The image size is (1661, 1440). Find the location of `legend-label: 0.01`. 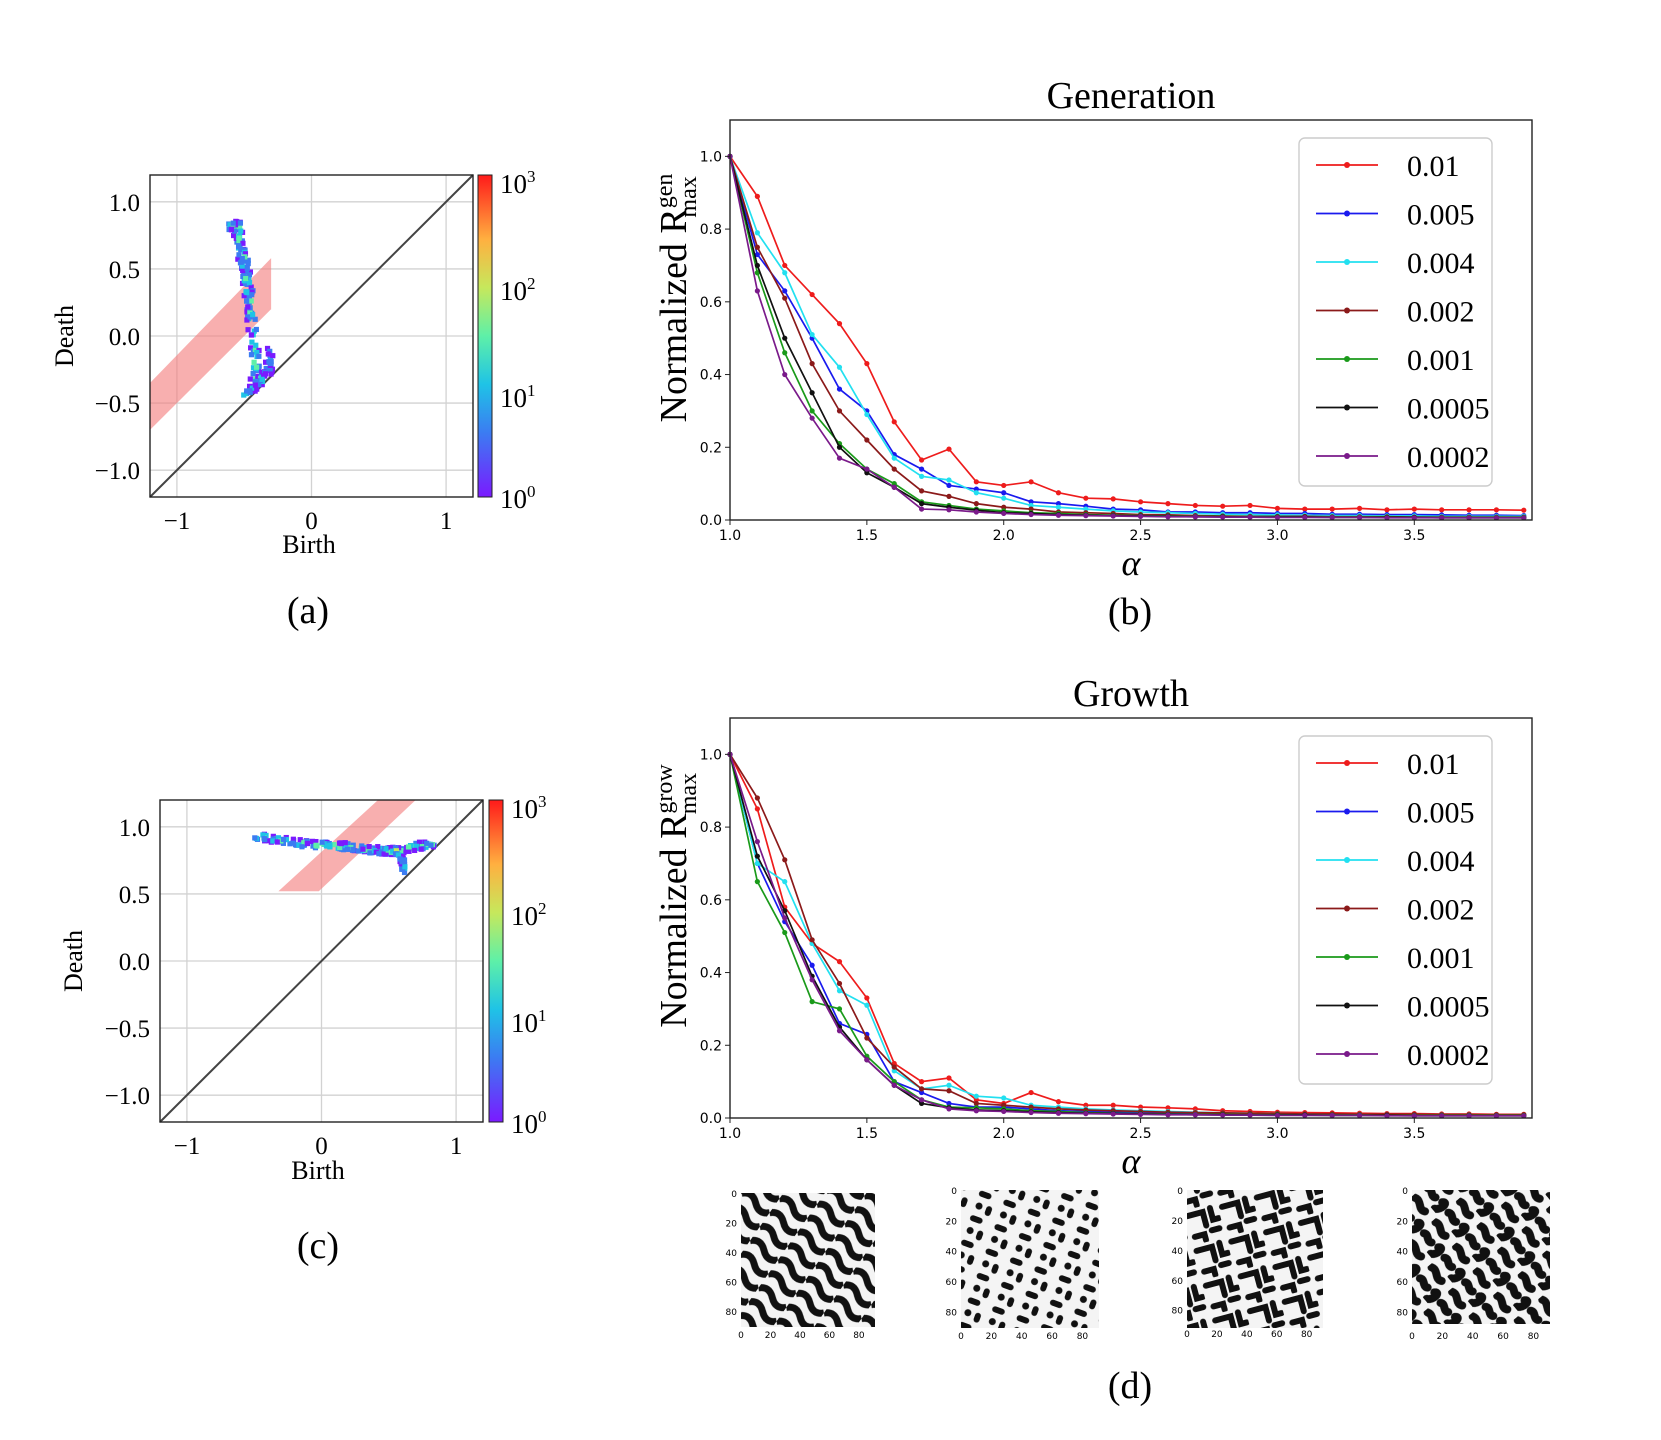

legend-label: 0.01 is located at coordinates (1433, 166).